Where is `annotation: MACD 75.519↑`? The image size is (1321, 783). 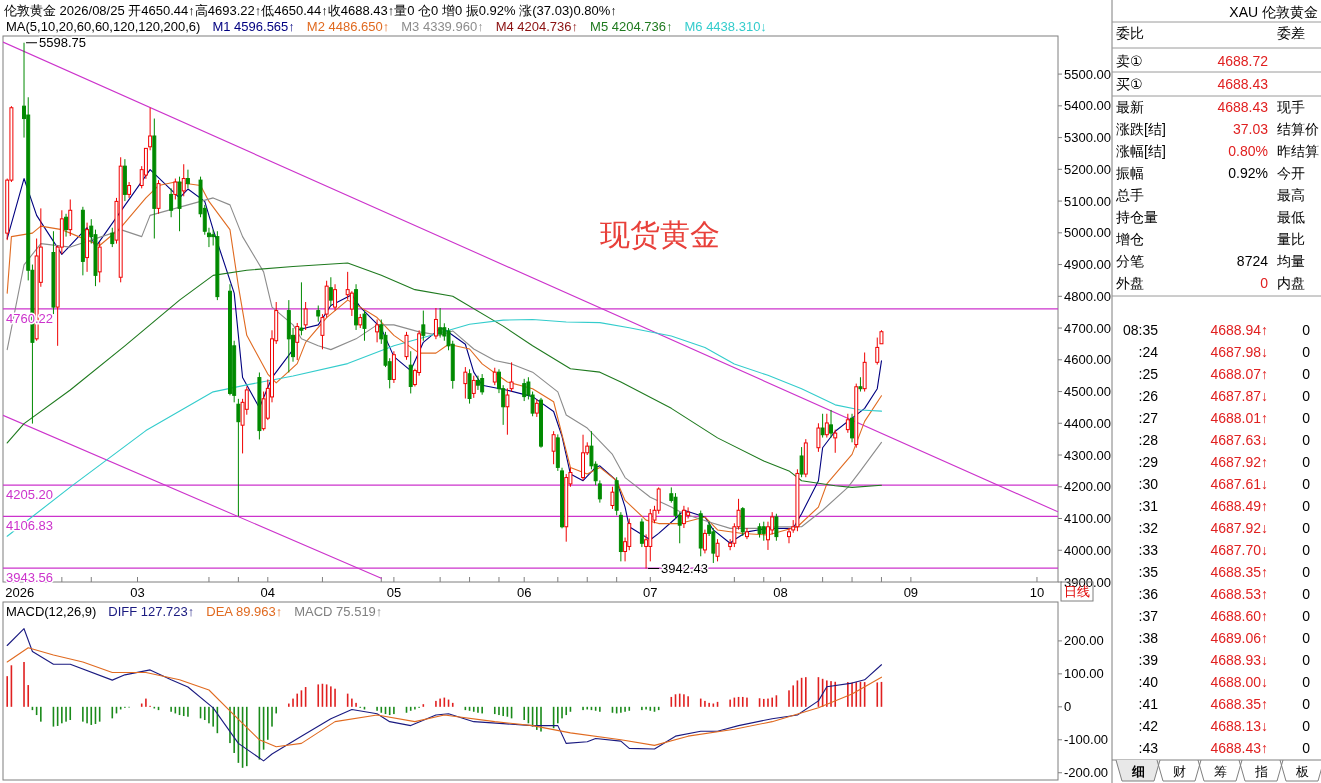 annotation: MACD 75.519↑ is located at coordinates (338, 611).